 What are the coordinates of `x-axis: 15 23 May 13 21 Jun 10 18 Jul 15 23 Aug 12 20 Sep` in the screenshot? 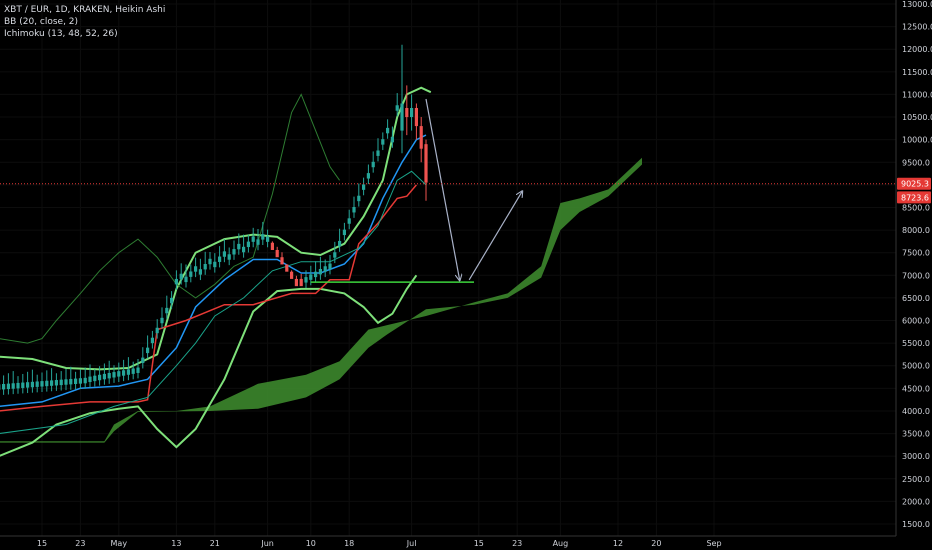 It's located at (379, 543).